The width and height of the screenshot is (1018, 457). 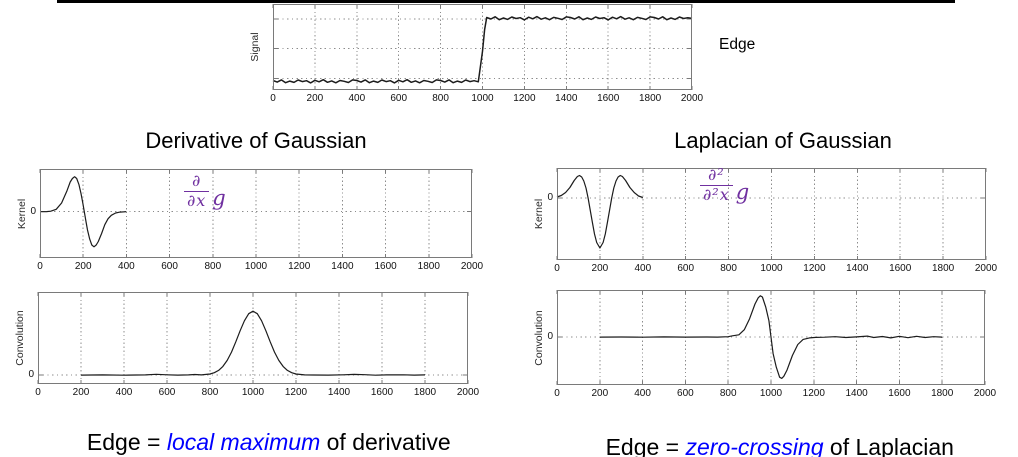 What do you see at coordinates (243, 442) in the screenshot?
I see `left-caption-highlight: local maximum` at bounding box center [243, 442].